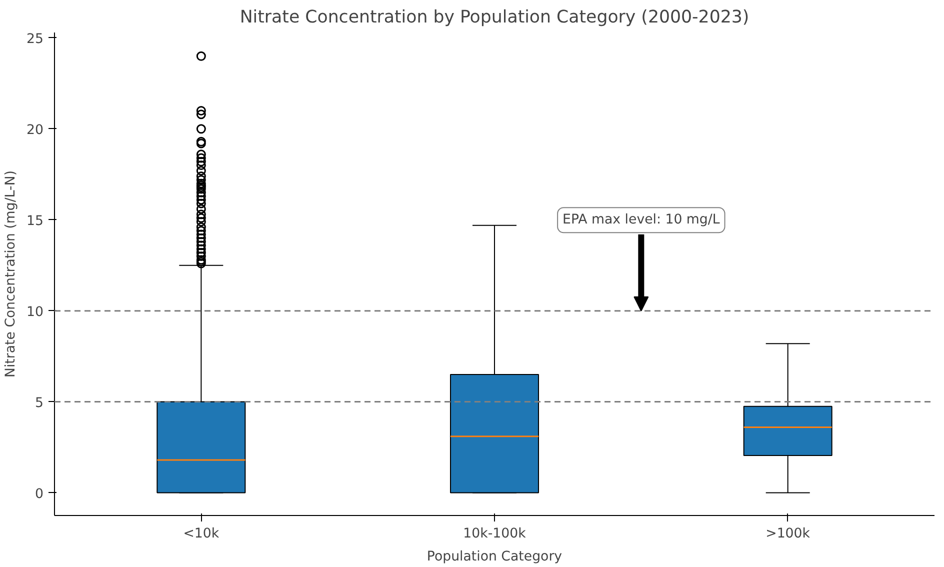  Describe the element at coordinates (35, 130) in the screenshot. I see `y-tick-label: 20` at that location.